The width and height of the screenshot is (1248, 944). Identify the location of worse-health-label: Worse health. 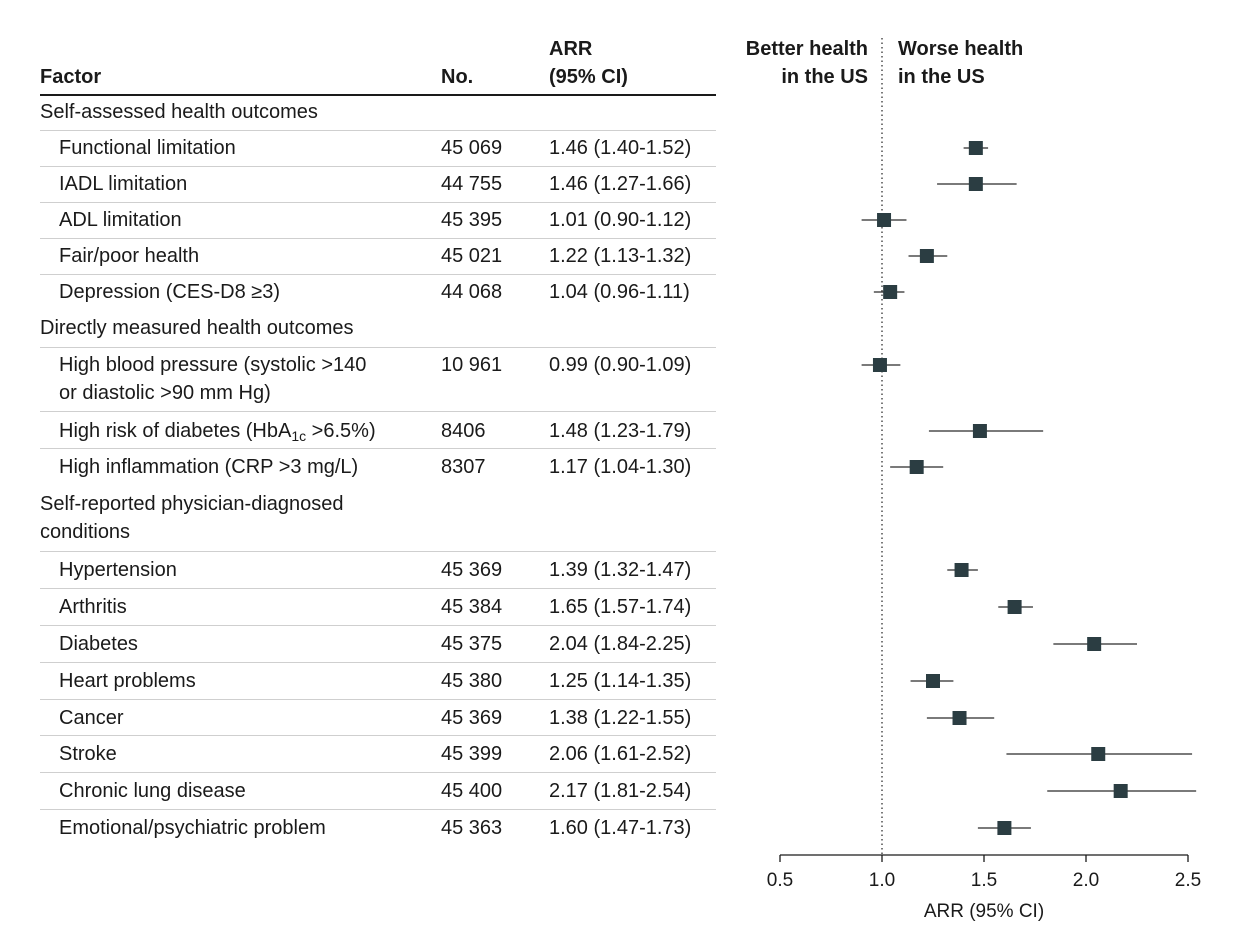
(960, 49).